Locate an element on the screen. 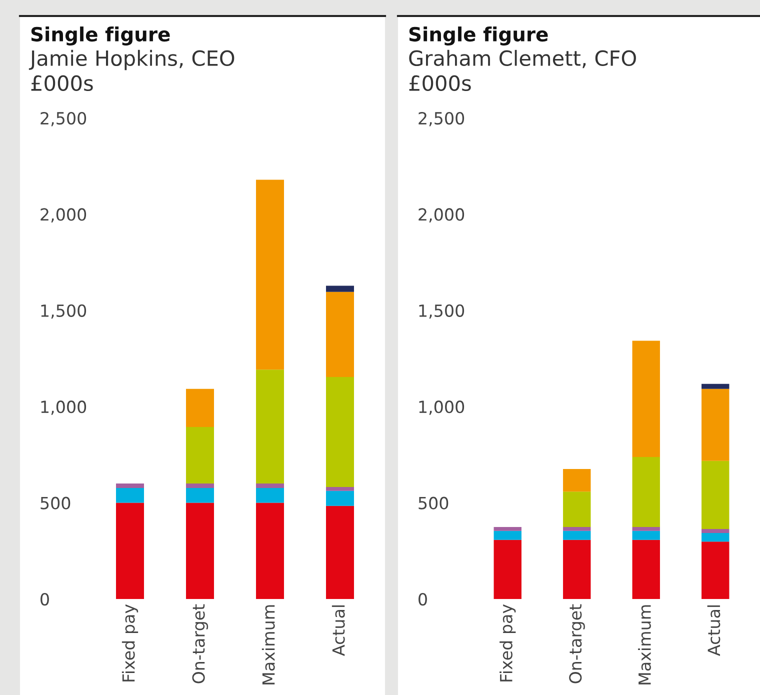 This screenshot has width=760, height=695. chart-subtitle: Graham Clemett, CFO is located at coordinates (522, 59).